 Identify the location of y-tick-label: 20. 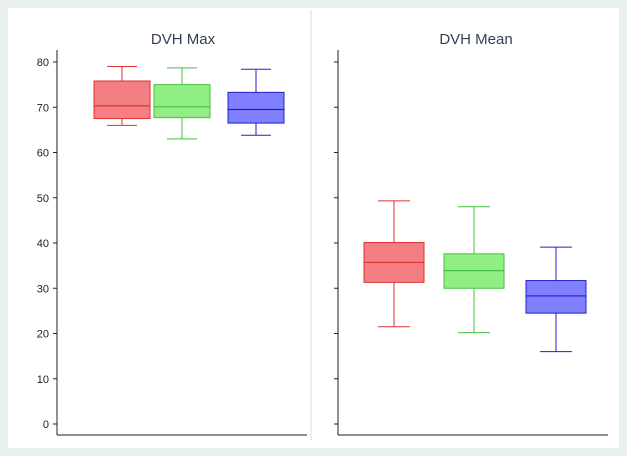
(43, 335).